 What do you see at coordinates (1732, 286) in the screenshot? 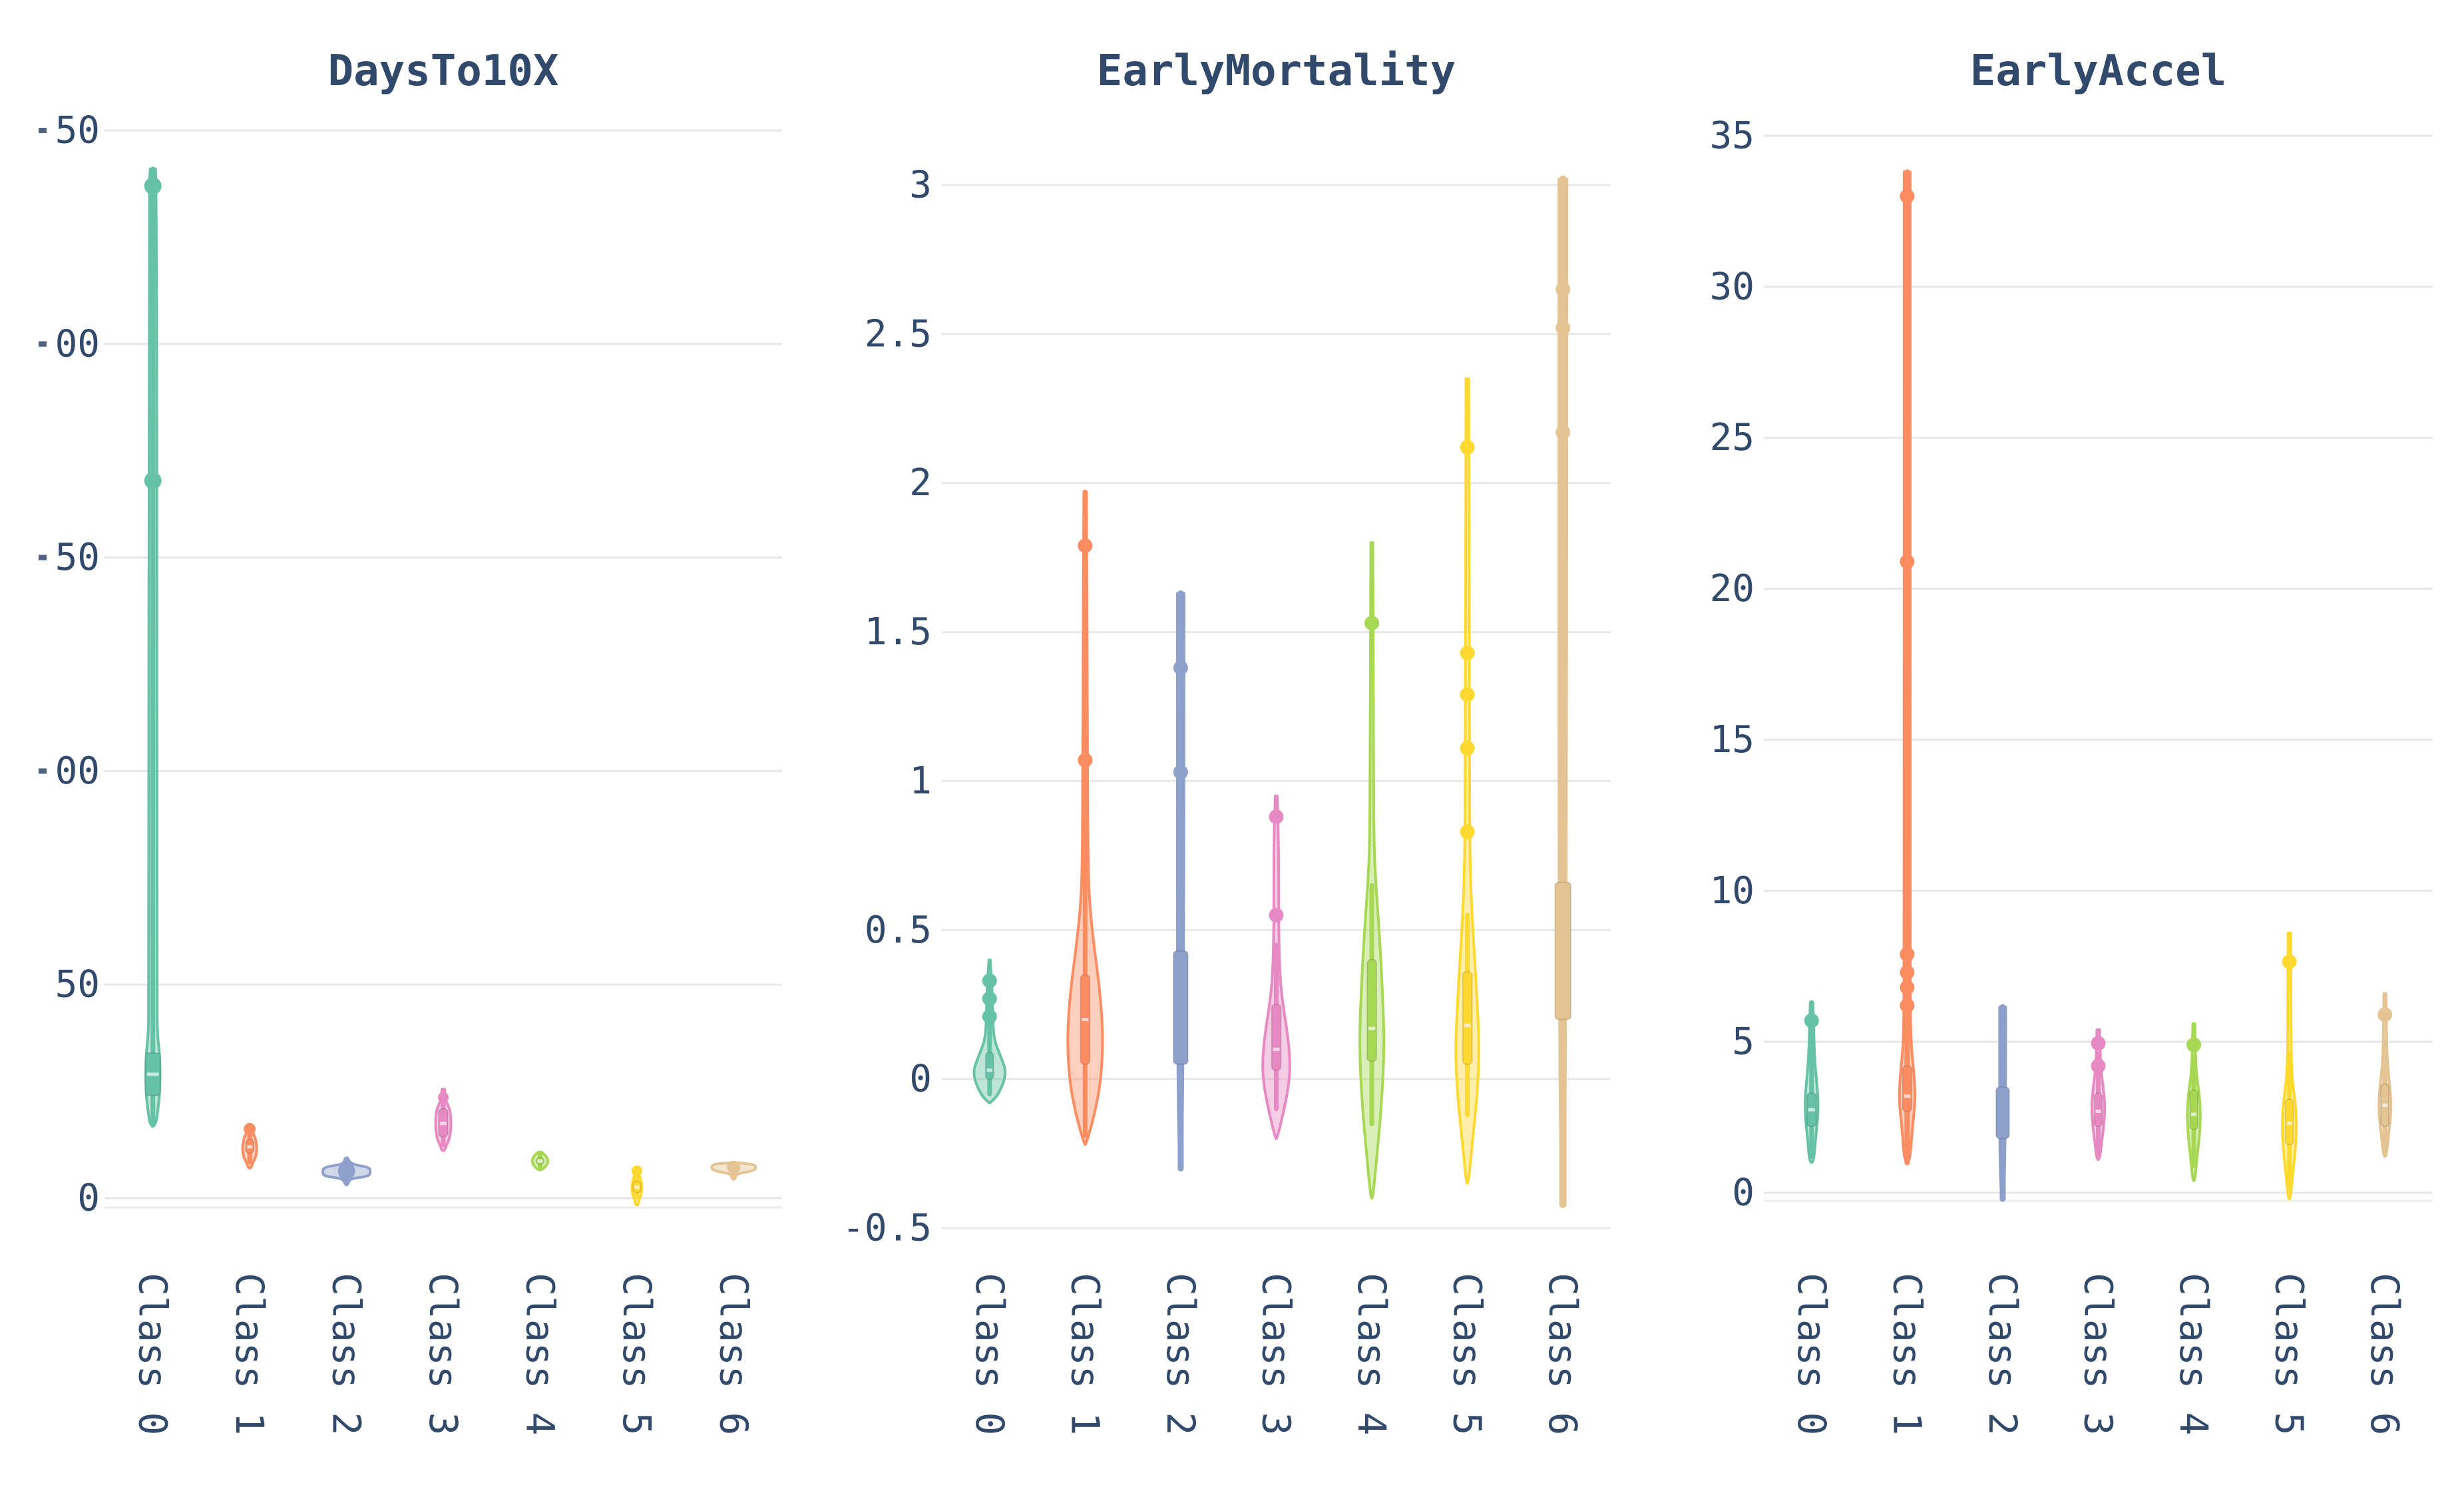
I see `y-tick-label: 30` at bounding box center [1732, 286].